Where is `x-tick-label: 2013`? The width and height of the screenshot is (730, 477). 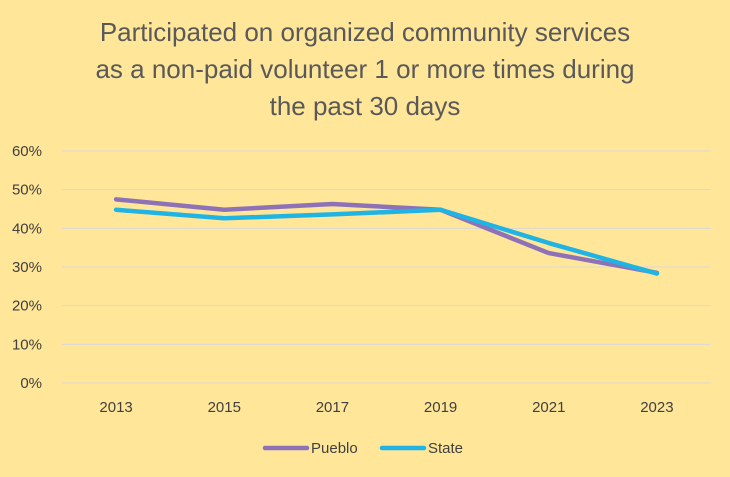 x-tick-label: 2013 is located at coordinates (115, 407).